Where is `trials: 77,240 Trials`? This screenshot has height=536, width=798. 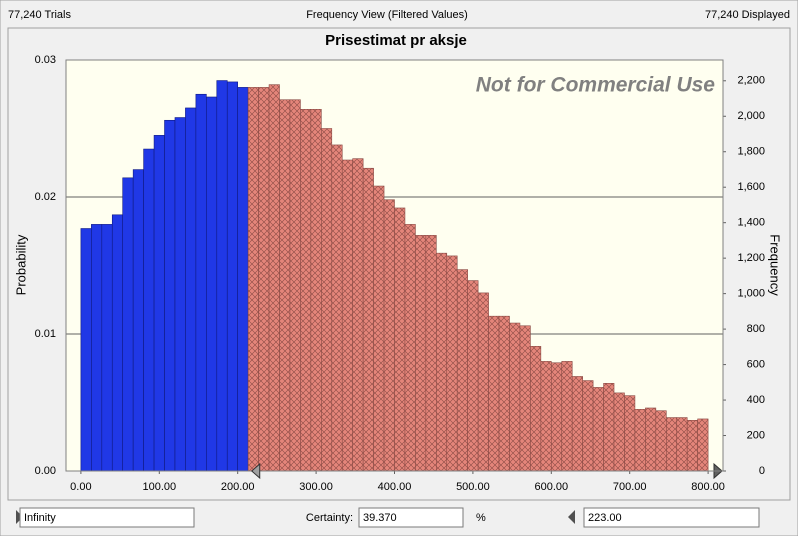
trials: 77,240 Trials is located at coordinates (39, 15).